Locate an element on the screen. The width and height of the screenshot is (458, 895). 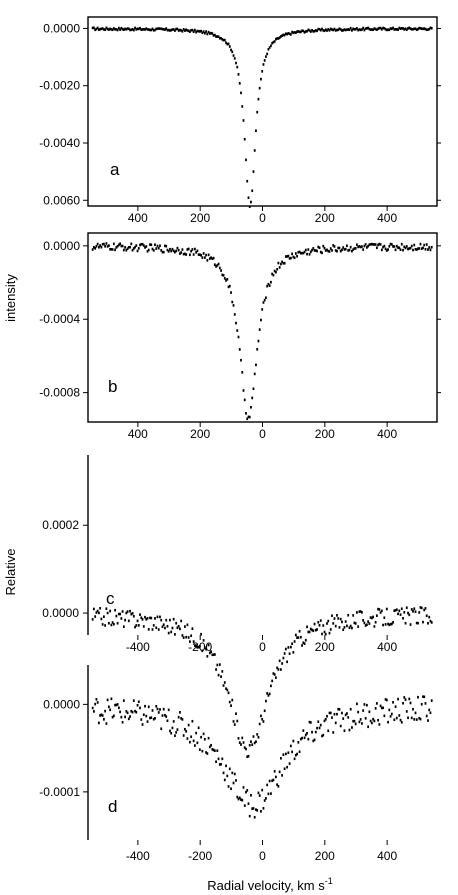
x-tick-label: 0 is located at coordinates (262, 218).